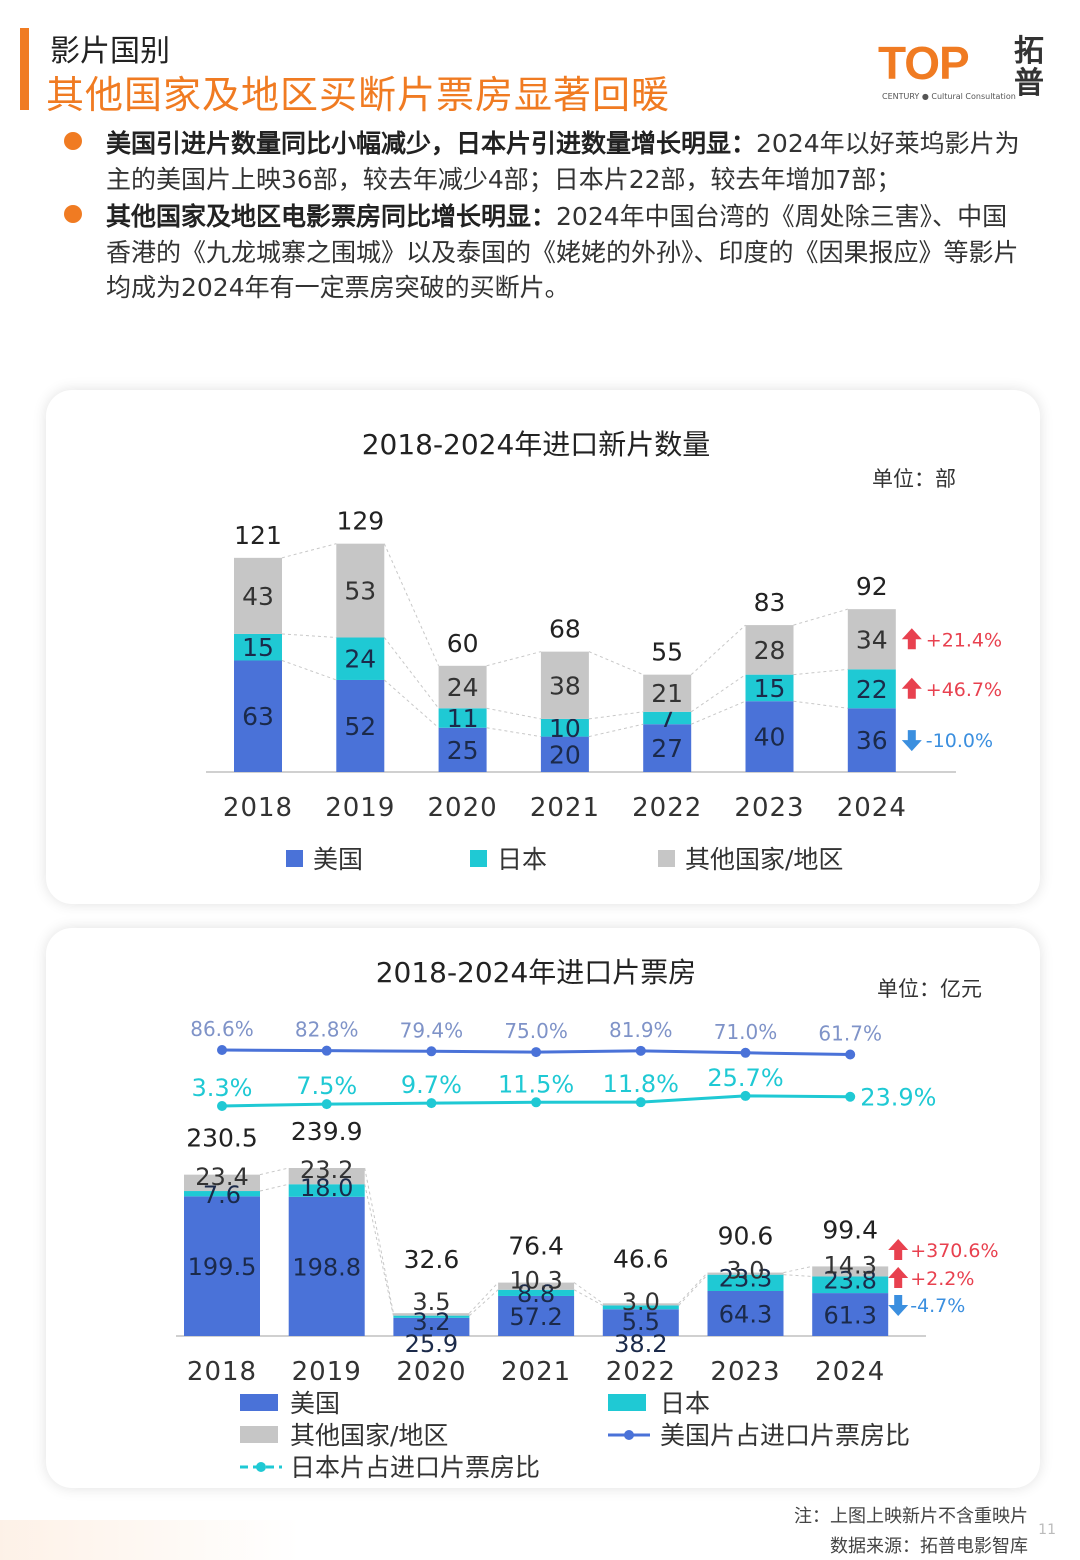 This screenshot has width=1080, height=1560. I want to click on data-label: 7.6, so click(222, 1195).